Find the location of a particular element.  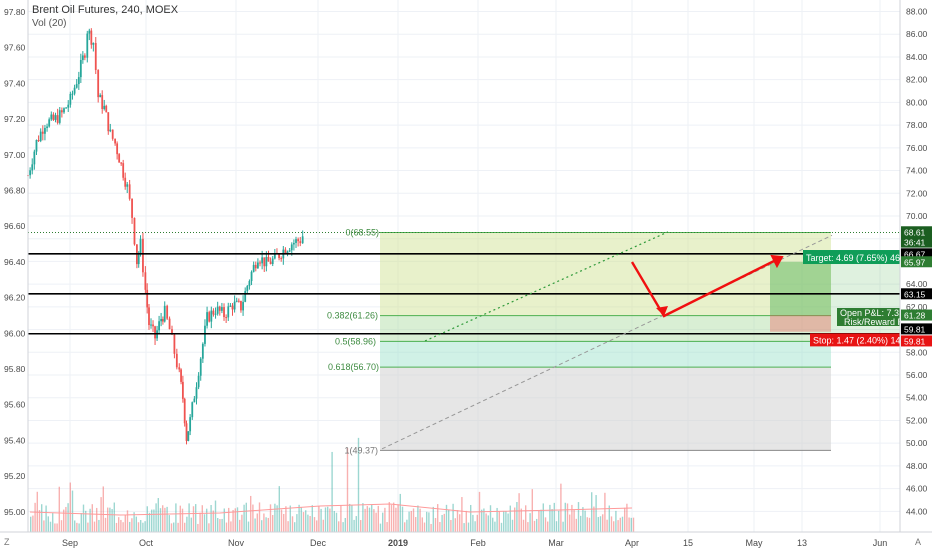

time-axis-label: 2019 is located at coordinates (398, 543).